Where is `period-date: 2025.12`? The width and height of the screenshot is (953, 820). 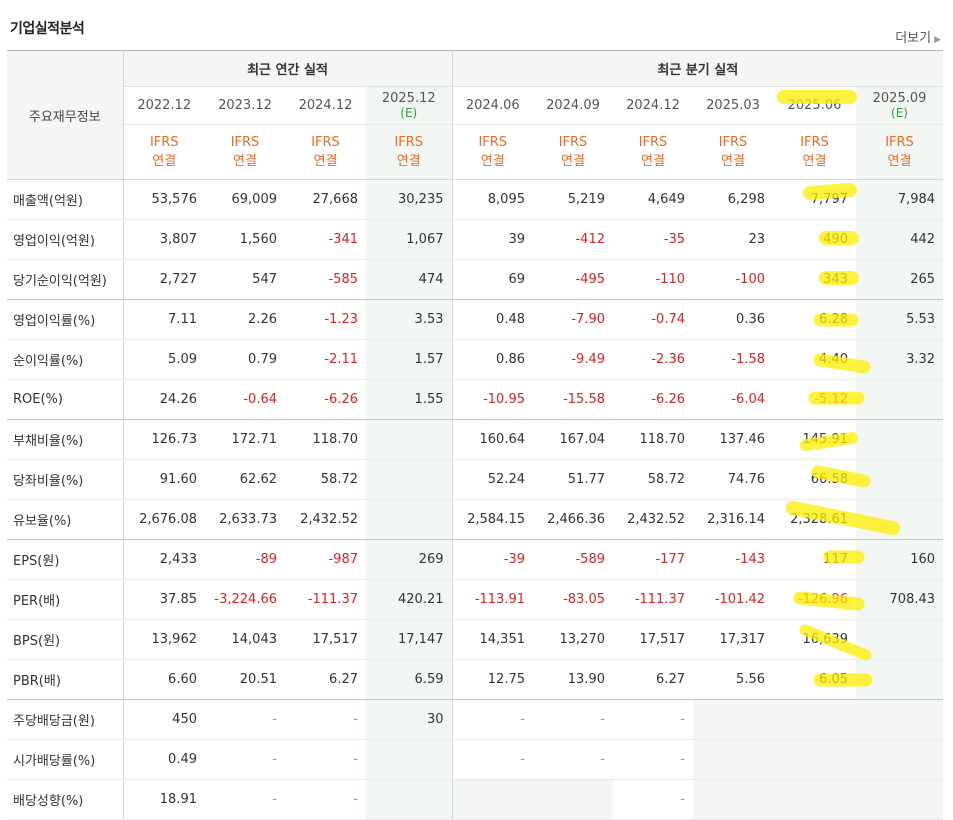
period-date: 2025.12 is located at coordinates (408, 98).